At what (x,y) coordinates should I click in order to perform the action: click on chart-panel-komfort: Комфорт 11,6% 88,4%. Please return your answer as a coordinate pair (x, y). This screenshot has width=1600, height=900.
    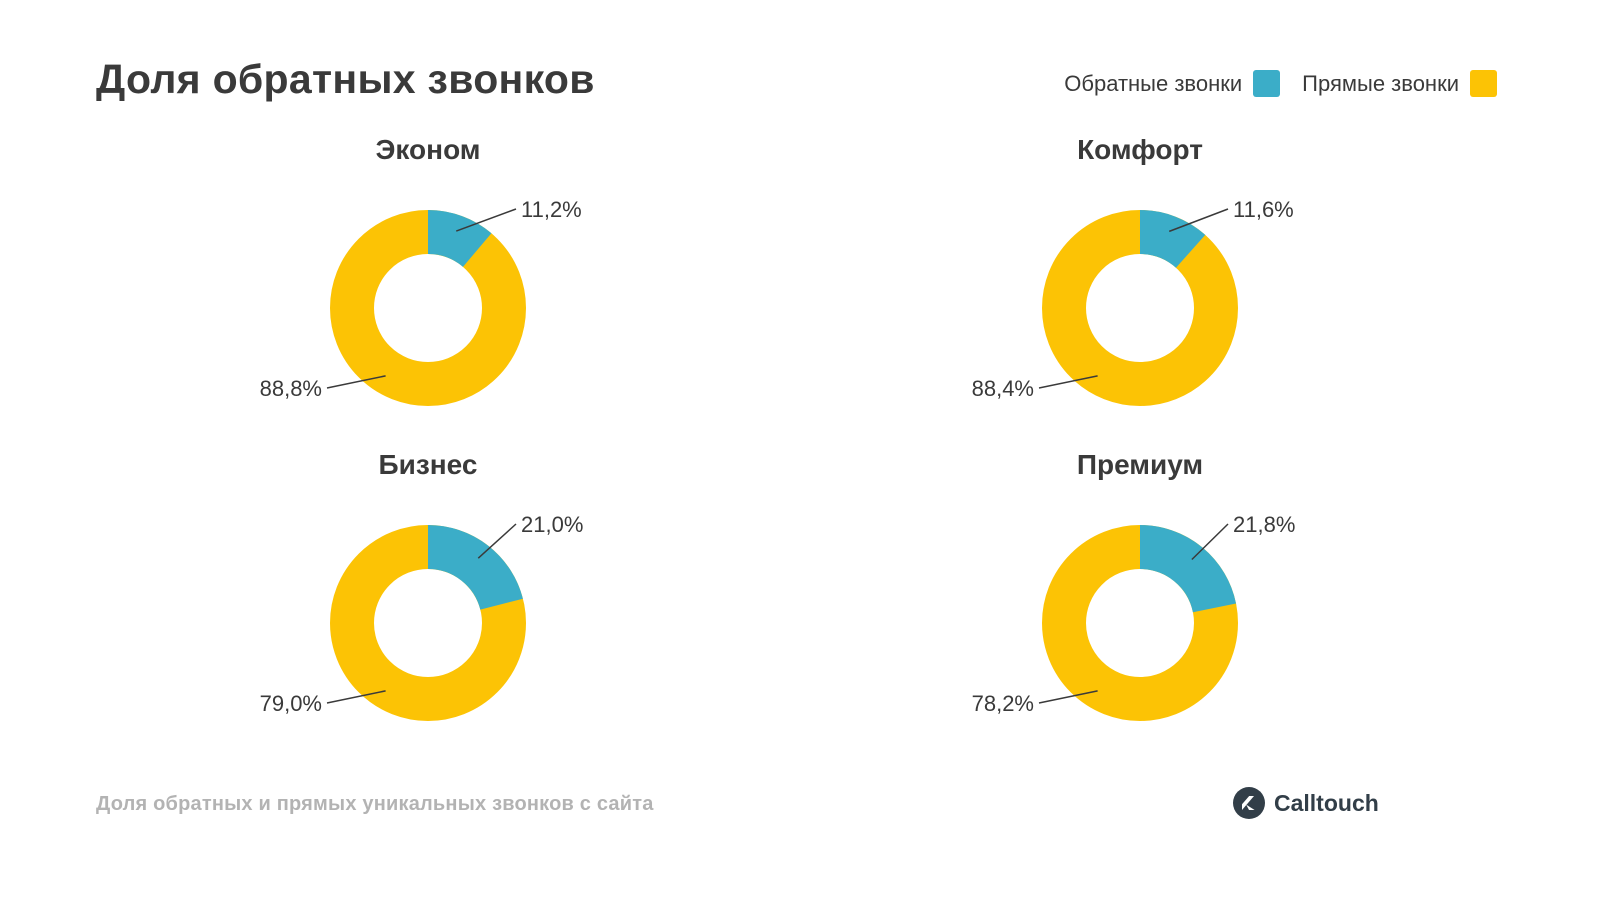
    Looking at the image, I should click on (1140, 300).